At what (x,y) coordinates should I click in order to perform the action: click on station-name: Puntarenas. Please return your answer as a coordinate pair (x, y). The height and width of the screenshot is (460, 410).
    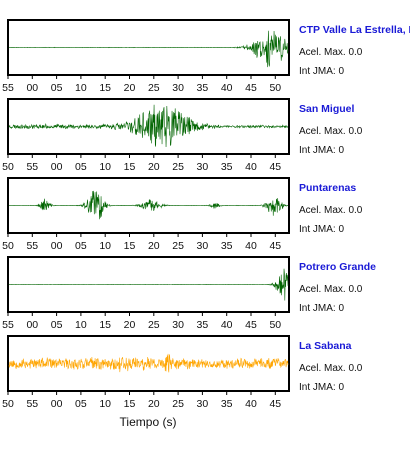
    Looking at the image, I should click on (327, 188).